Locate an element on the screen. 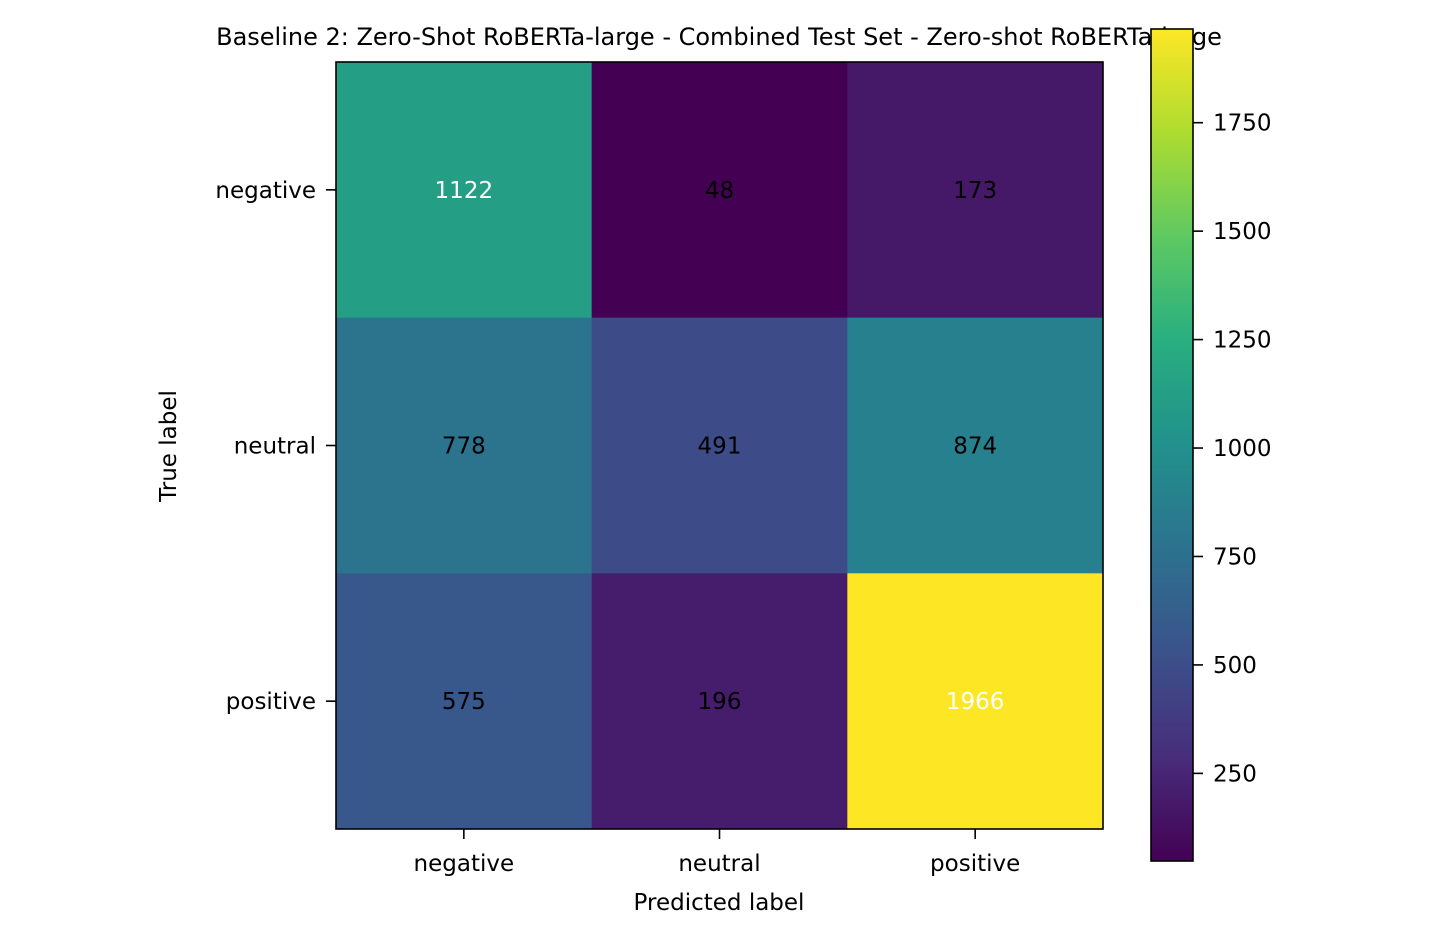 This screenshot has width=1438, height=936. cell-value-label: 48 is located at coordinates (719, 191).